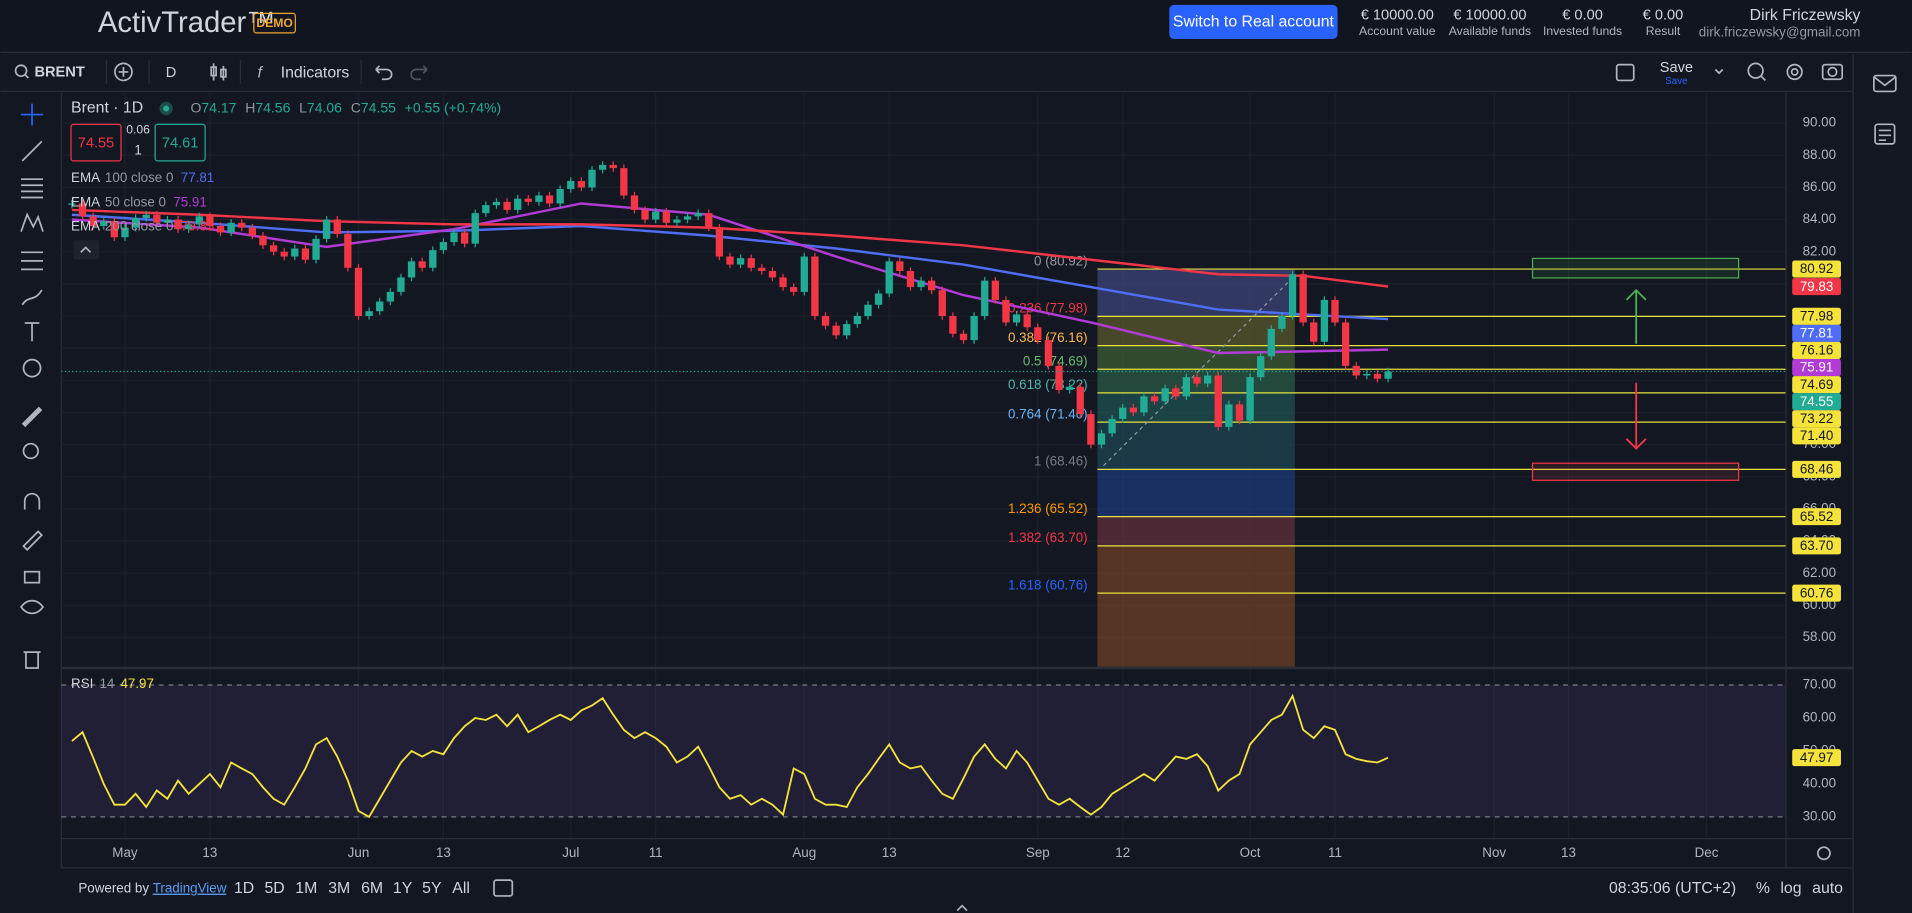  What do you see at coordinates (107, 108) in the screenshot?
I see `chart-title: Brent · 1D` at bounding box center [107, 108].